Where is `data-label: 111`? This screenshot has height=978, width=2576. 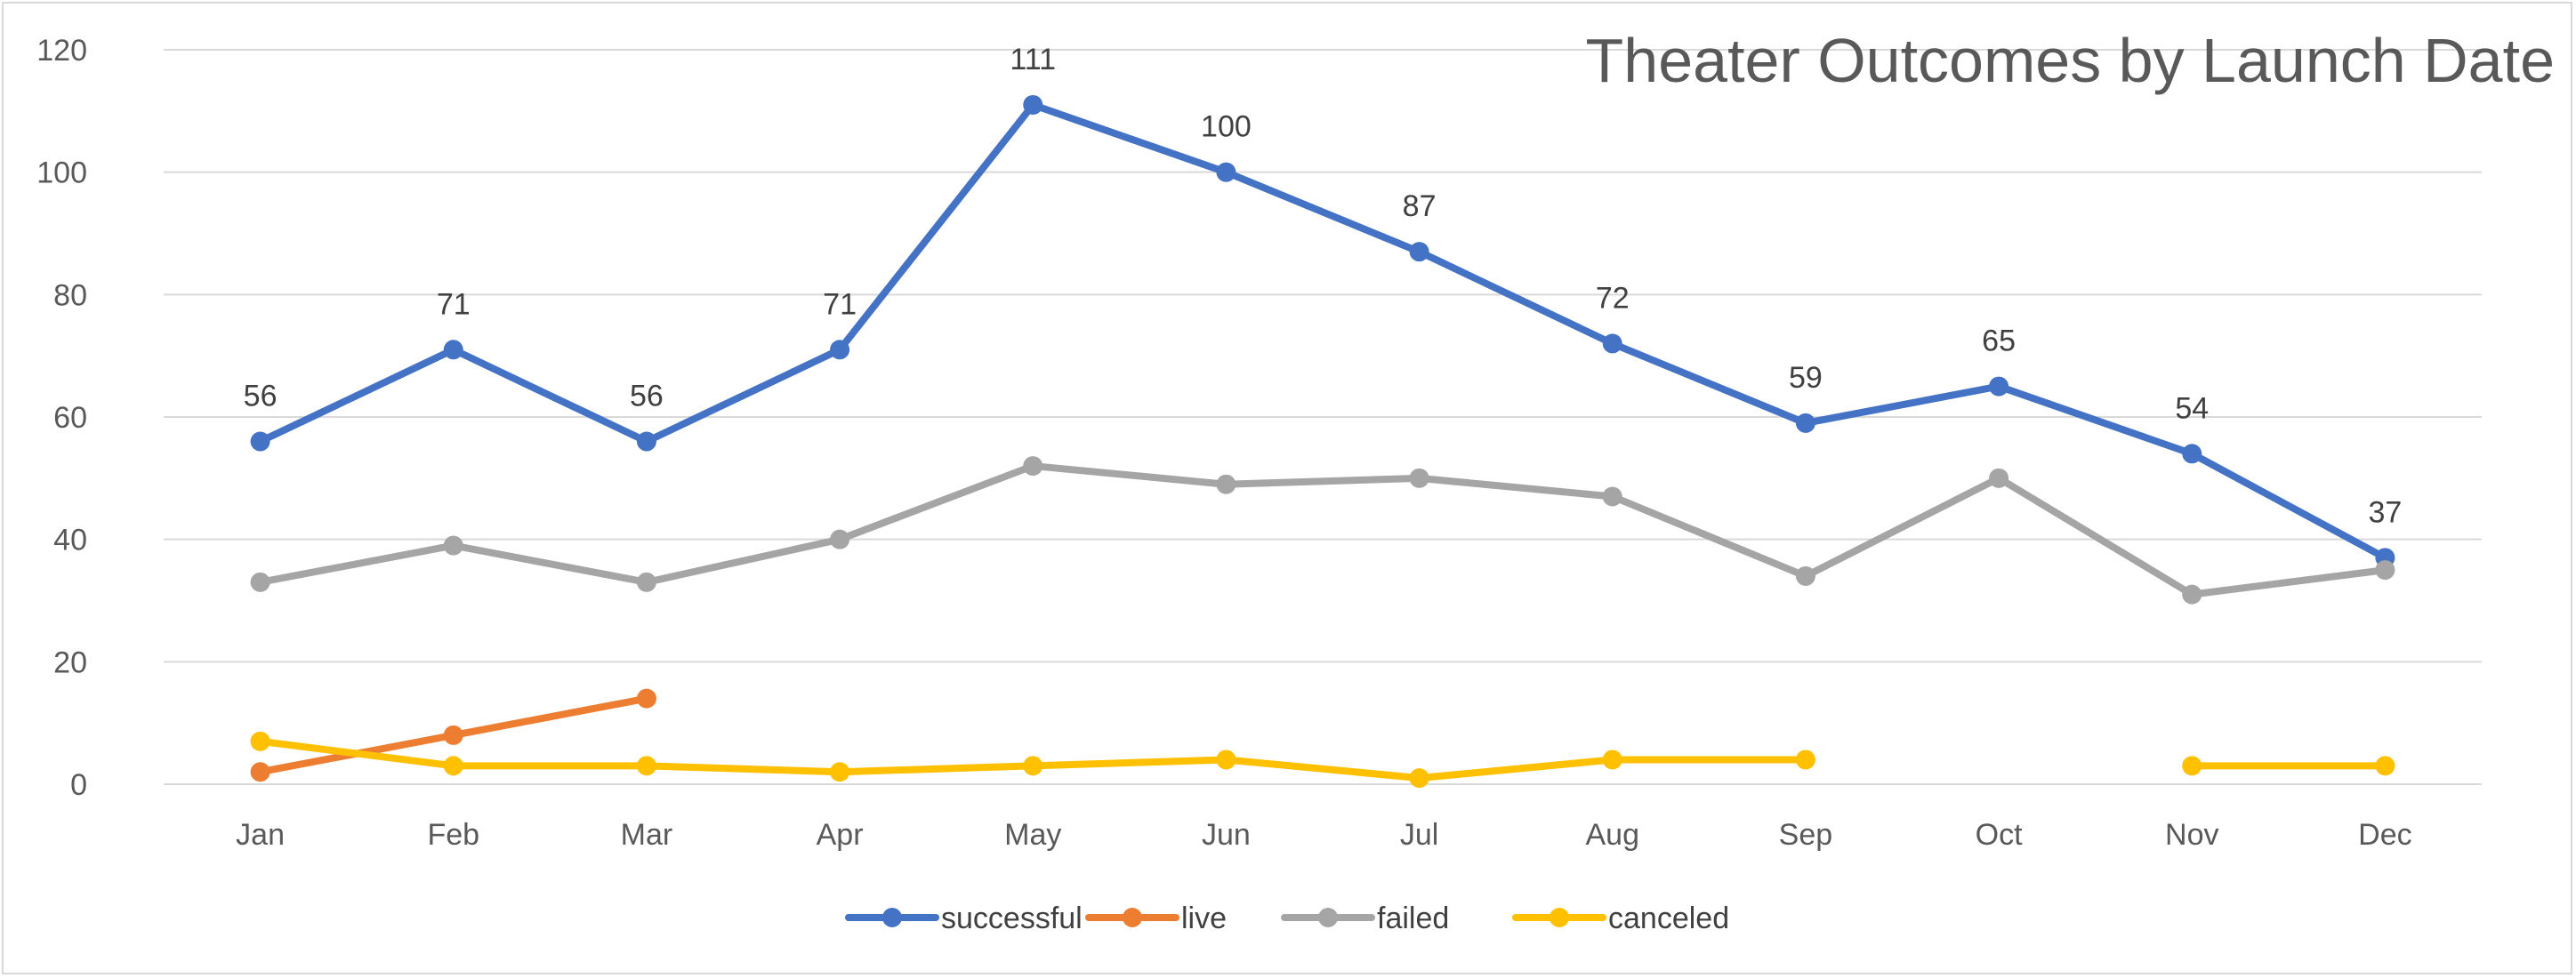 data-label: 111 is located at coordinates (1033, 59).